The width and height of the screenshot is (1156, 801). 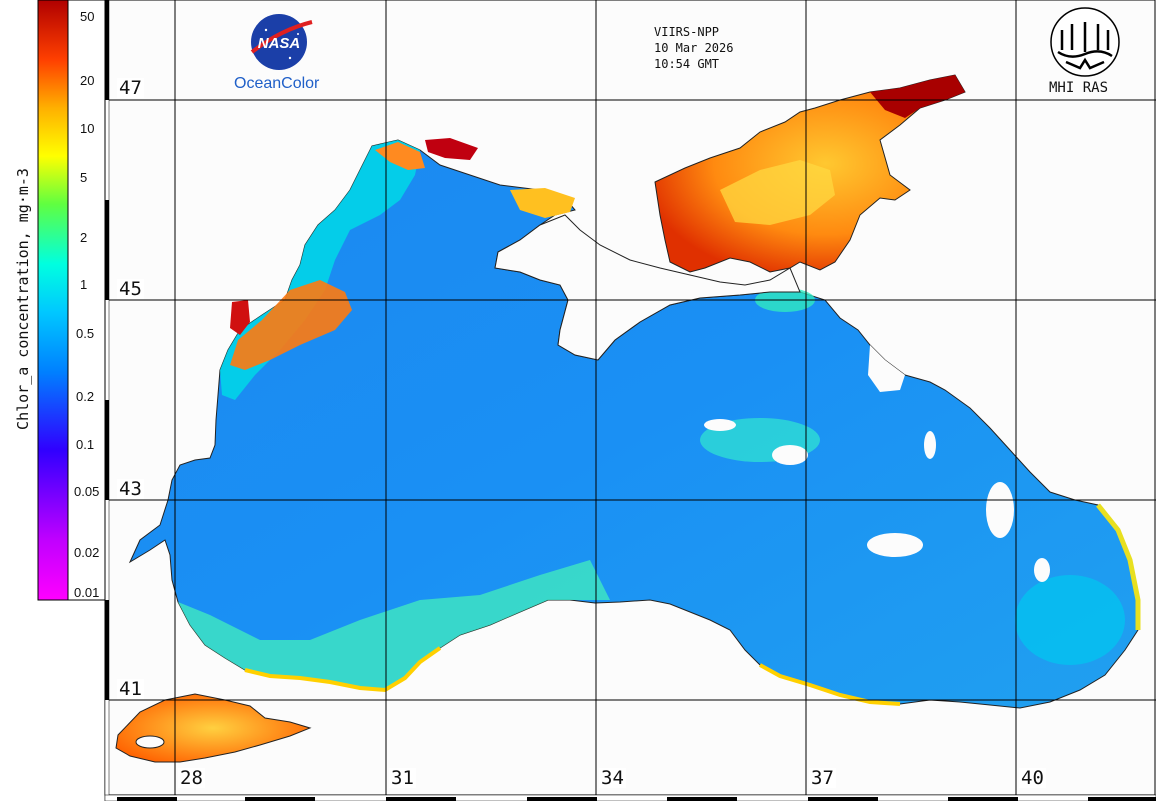 What do you see at coordinates (1032, 778) in the screenshot?
I see `longitude-label-40: 40` at bounding box center [1032, 778].